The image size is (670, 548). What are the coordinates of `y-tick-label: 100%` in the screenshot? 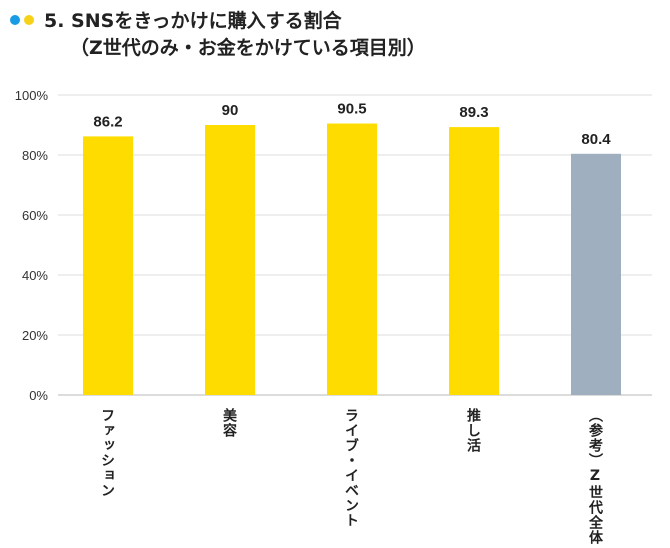 It's located at (32, 95).